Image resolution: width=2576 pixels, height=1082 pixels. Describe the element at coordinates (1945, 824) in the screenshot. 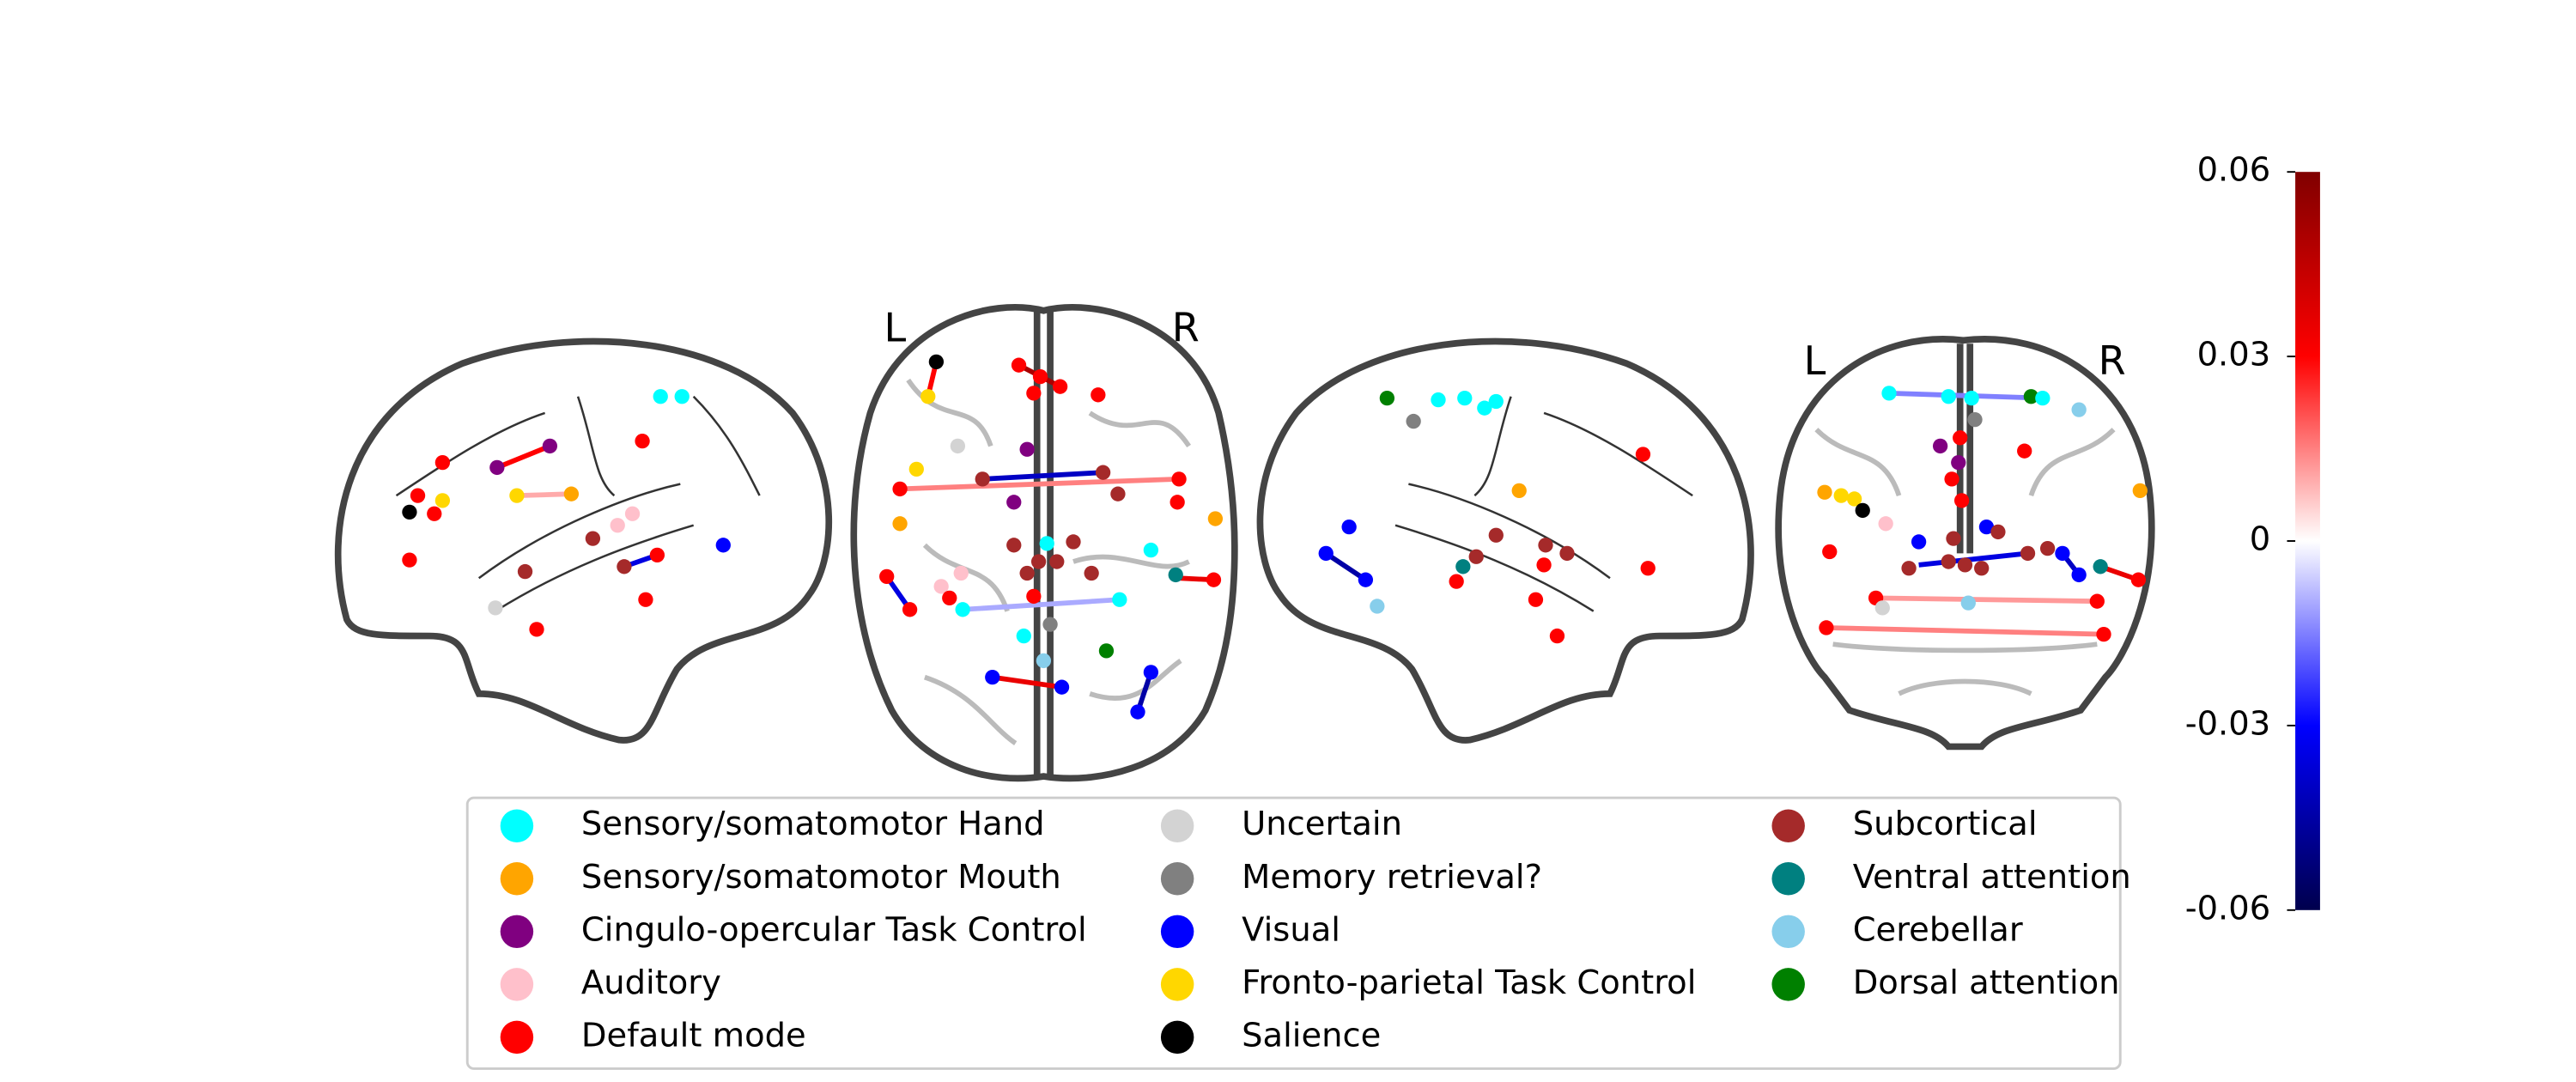

I see `legend-label: Subcortical` at that location.